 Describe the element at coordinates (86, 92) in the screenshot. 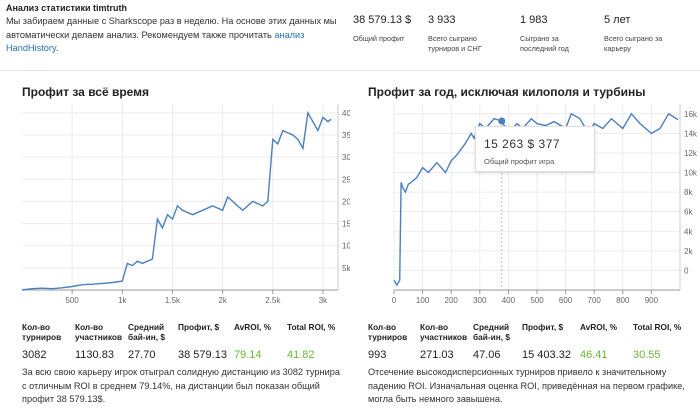

I see `left-chart-title: Профит за всё время` at that location.